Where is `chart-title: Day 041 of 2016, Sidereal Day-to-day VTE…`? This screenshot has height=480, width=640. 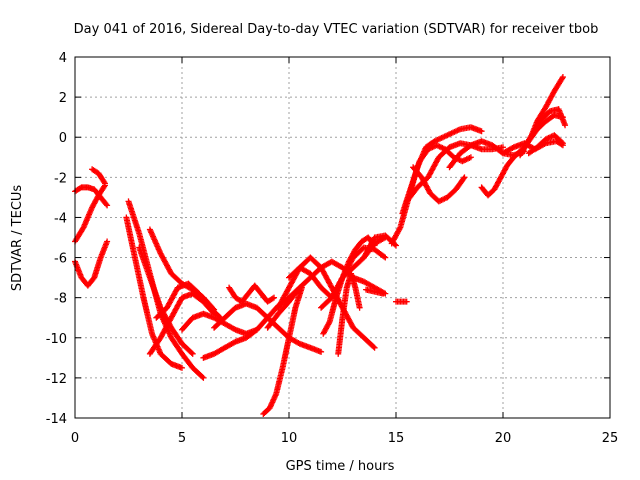
chart-title: Day 041 of 2016, Sidereal Day-to-day VTE… is located at coordinates (336, 29).